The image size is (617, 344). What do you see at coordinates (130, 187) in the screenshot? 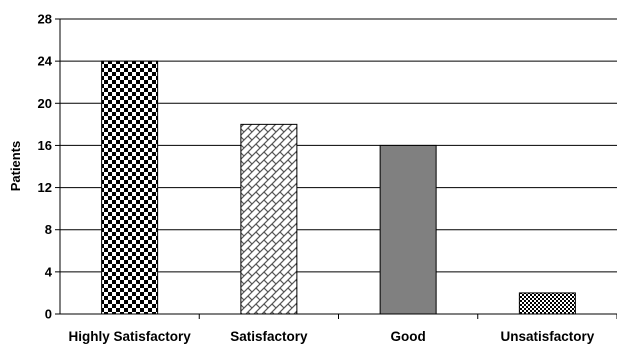
I see `bar-highly-satisfactory` at bounding box center [130, 187].